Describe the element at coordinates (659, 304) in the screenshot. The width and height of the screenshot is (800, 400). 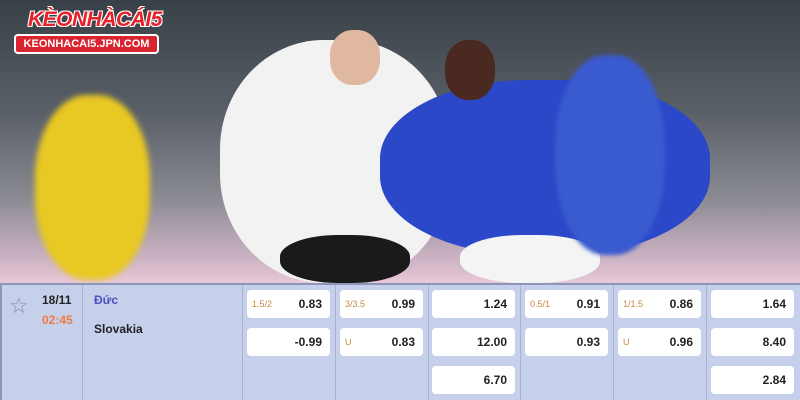
I see `odds-cell: 1/1.5 0.86` at that location.